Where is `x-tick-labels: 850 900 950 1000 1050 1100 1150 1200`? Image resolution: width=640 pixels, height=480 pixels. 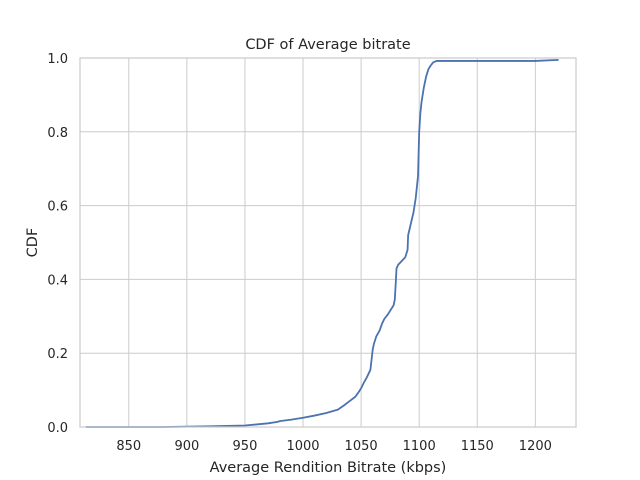 x-tick-labels: 850 900 950 1000 1050 1100 1150 1200 is located at coordinates (334, 446).